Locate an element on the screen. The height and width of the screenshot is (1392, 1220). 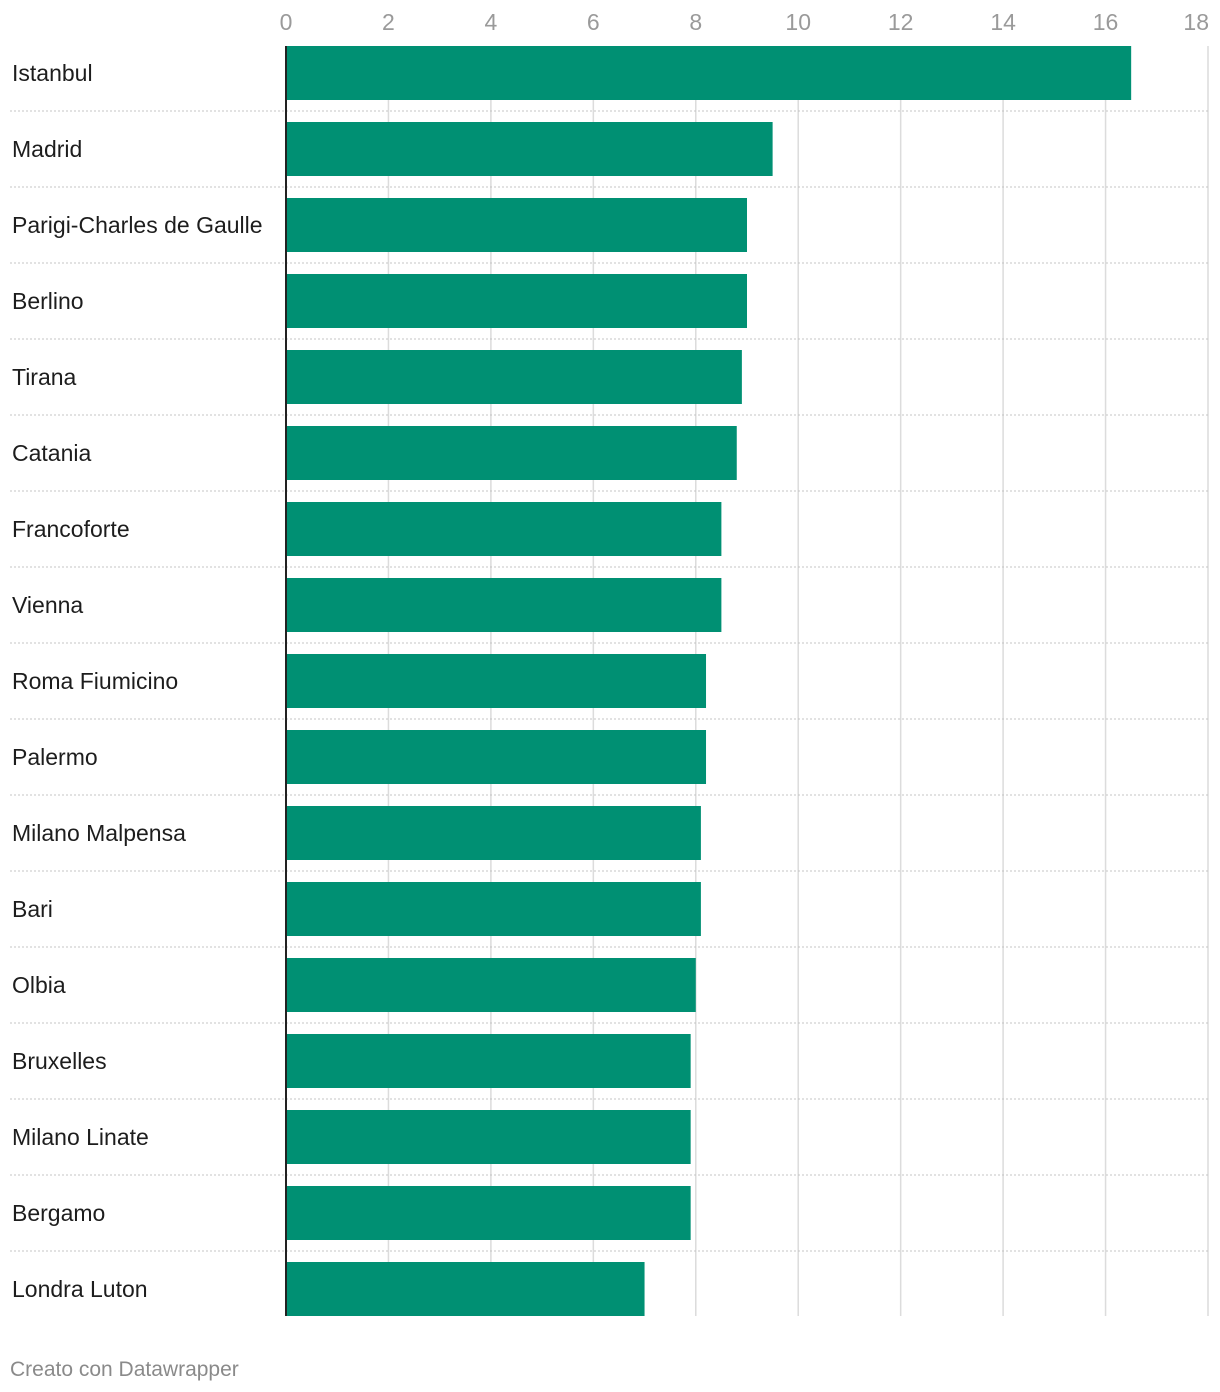
category-label: Milano Malpensa is located at coordinates (99, 833).